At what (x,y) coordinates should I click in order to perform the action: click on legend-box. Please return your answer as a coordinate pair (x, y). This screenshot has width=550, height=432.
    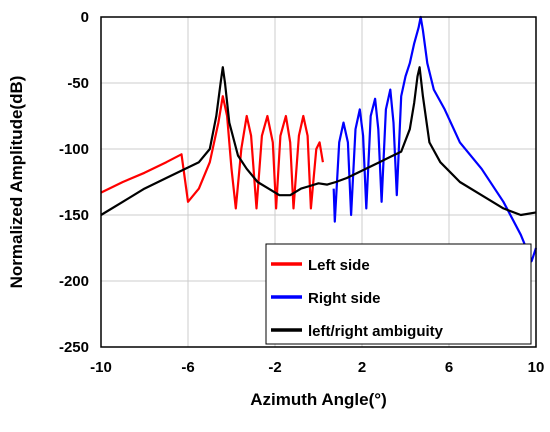
    Looking at the image, I should click on (398, 294).